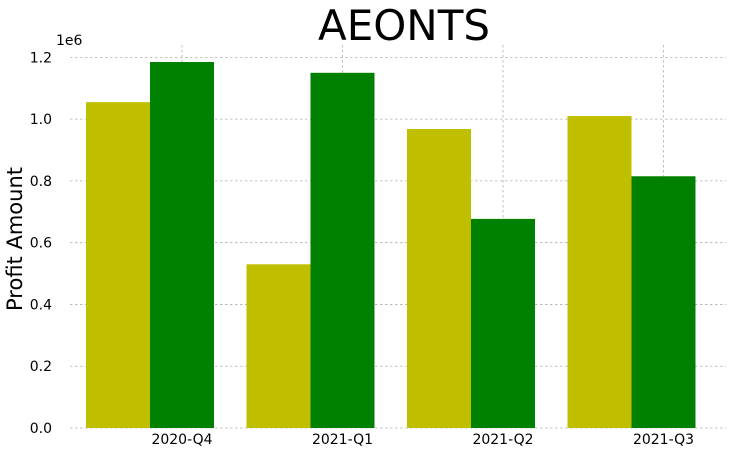  Describe the element at coordinates (41, 305) in the screenshot. I see `y-tick-label: 0.4` at that location.